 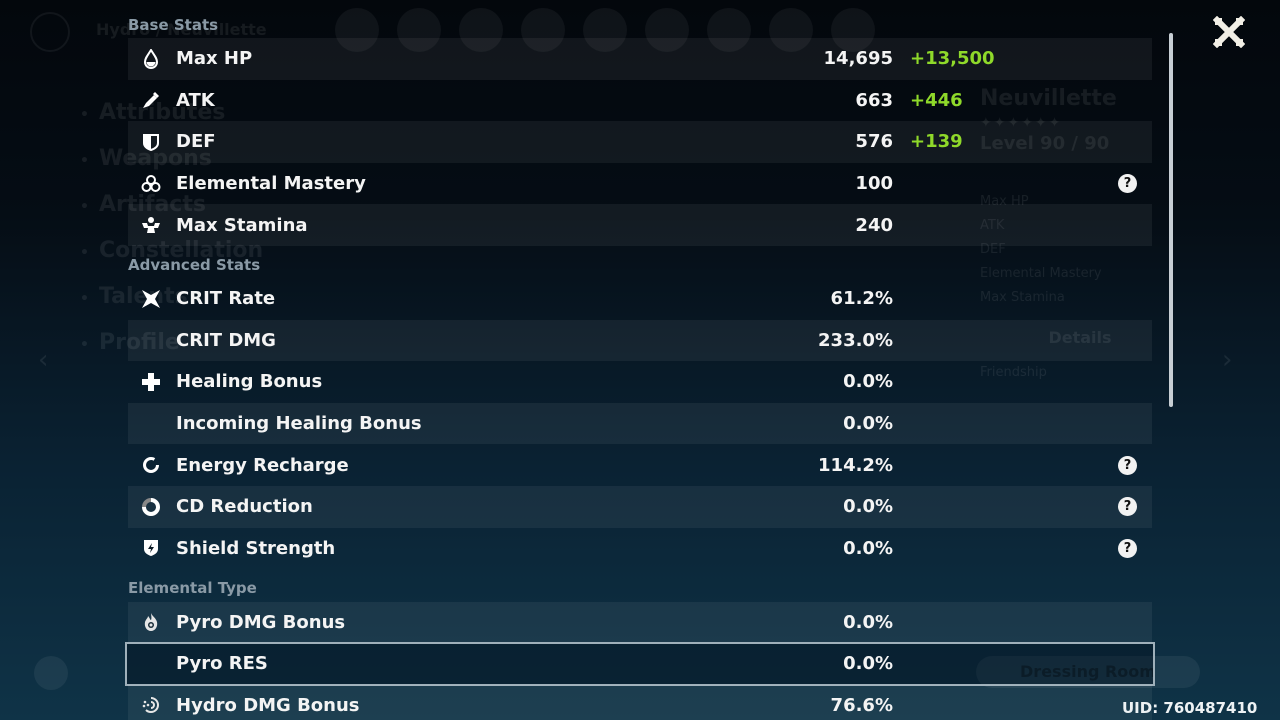 What do you see at coordinates (151, 59) in the screenshot?
I see `hp-drop-icon` at bounding box center [151, 59].